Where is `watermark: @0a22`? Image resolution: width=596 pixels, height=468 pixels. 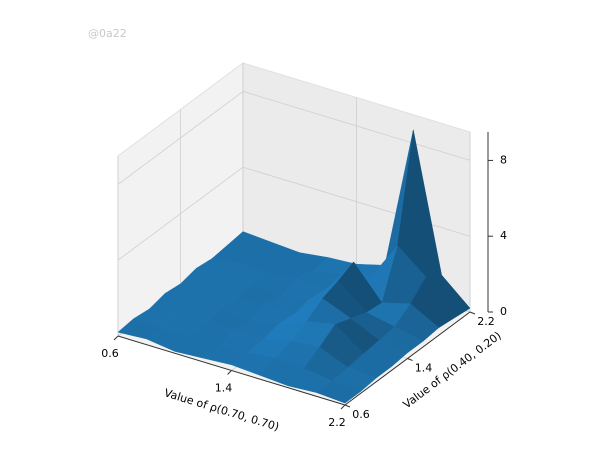 watermark: @0a22 is located at coordinates (107, 33).